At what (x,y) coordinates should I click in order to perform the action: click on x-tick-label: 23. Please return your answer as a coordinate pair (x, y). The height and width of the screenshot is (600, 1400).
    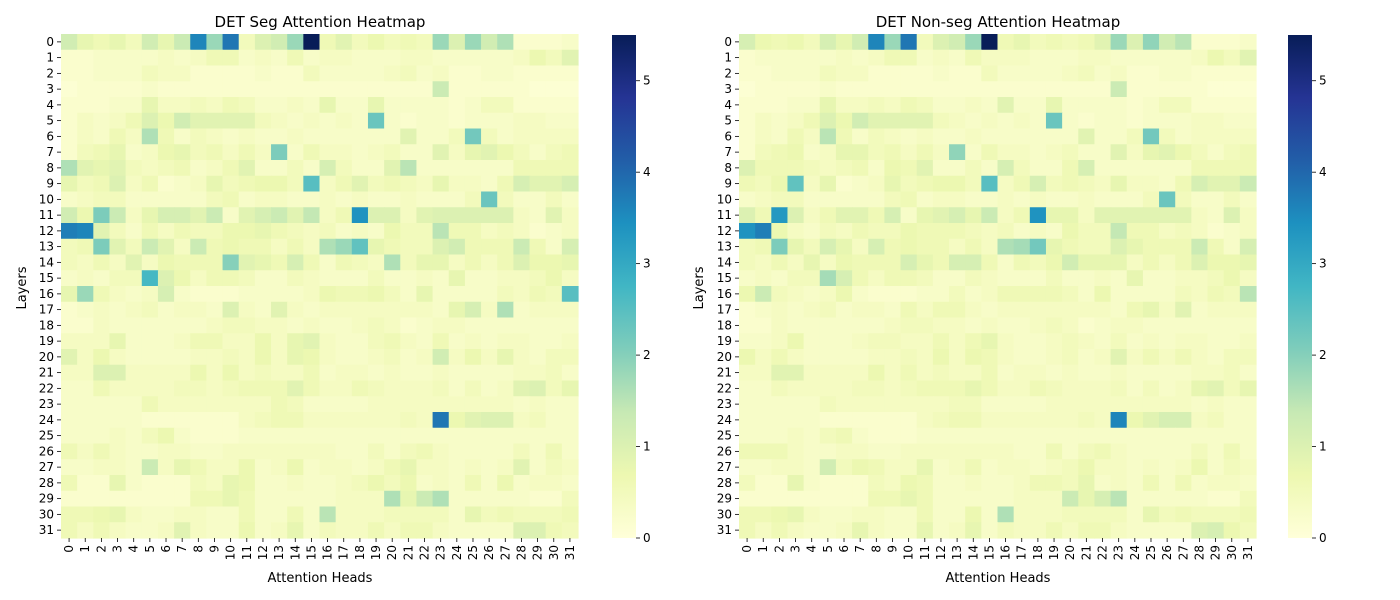
    Looking at the image, I should click on (441, 552).